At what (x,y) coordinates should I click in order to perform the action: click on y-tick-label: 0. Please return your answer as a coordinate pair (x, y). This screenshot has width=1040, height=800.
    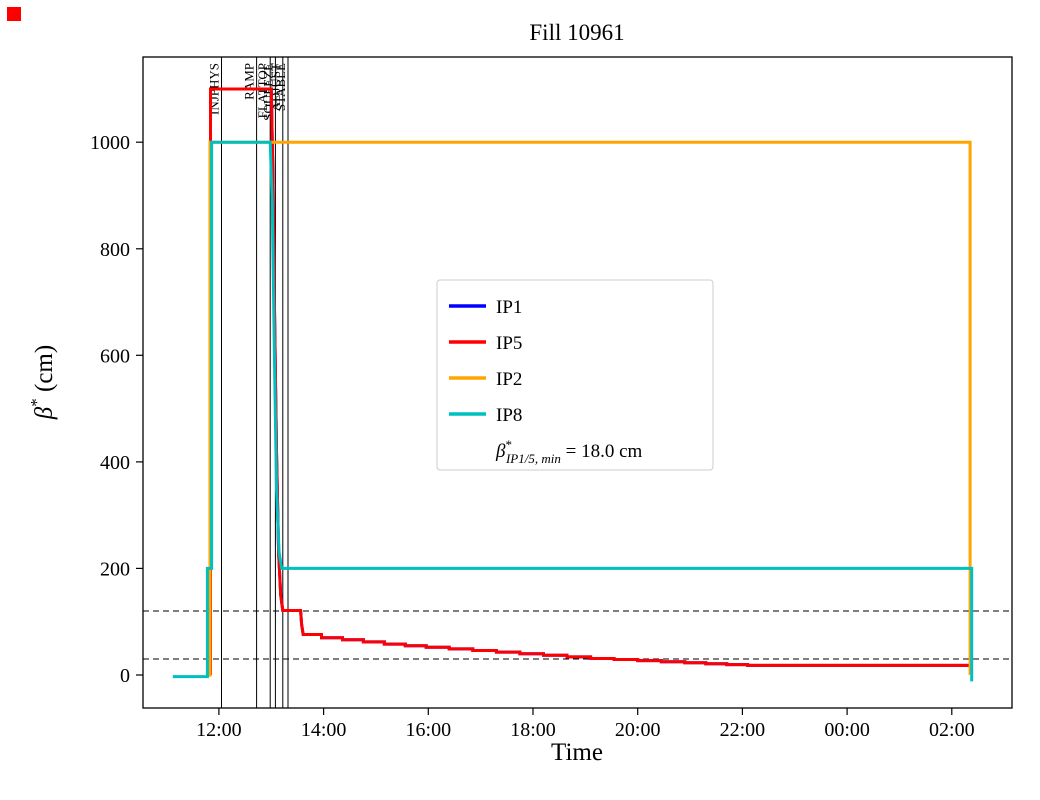
    Looking at the image, I should click on (125, 676).